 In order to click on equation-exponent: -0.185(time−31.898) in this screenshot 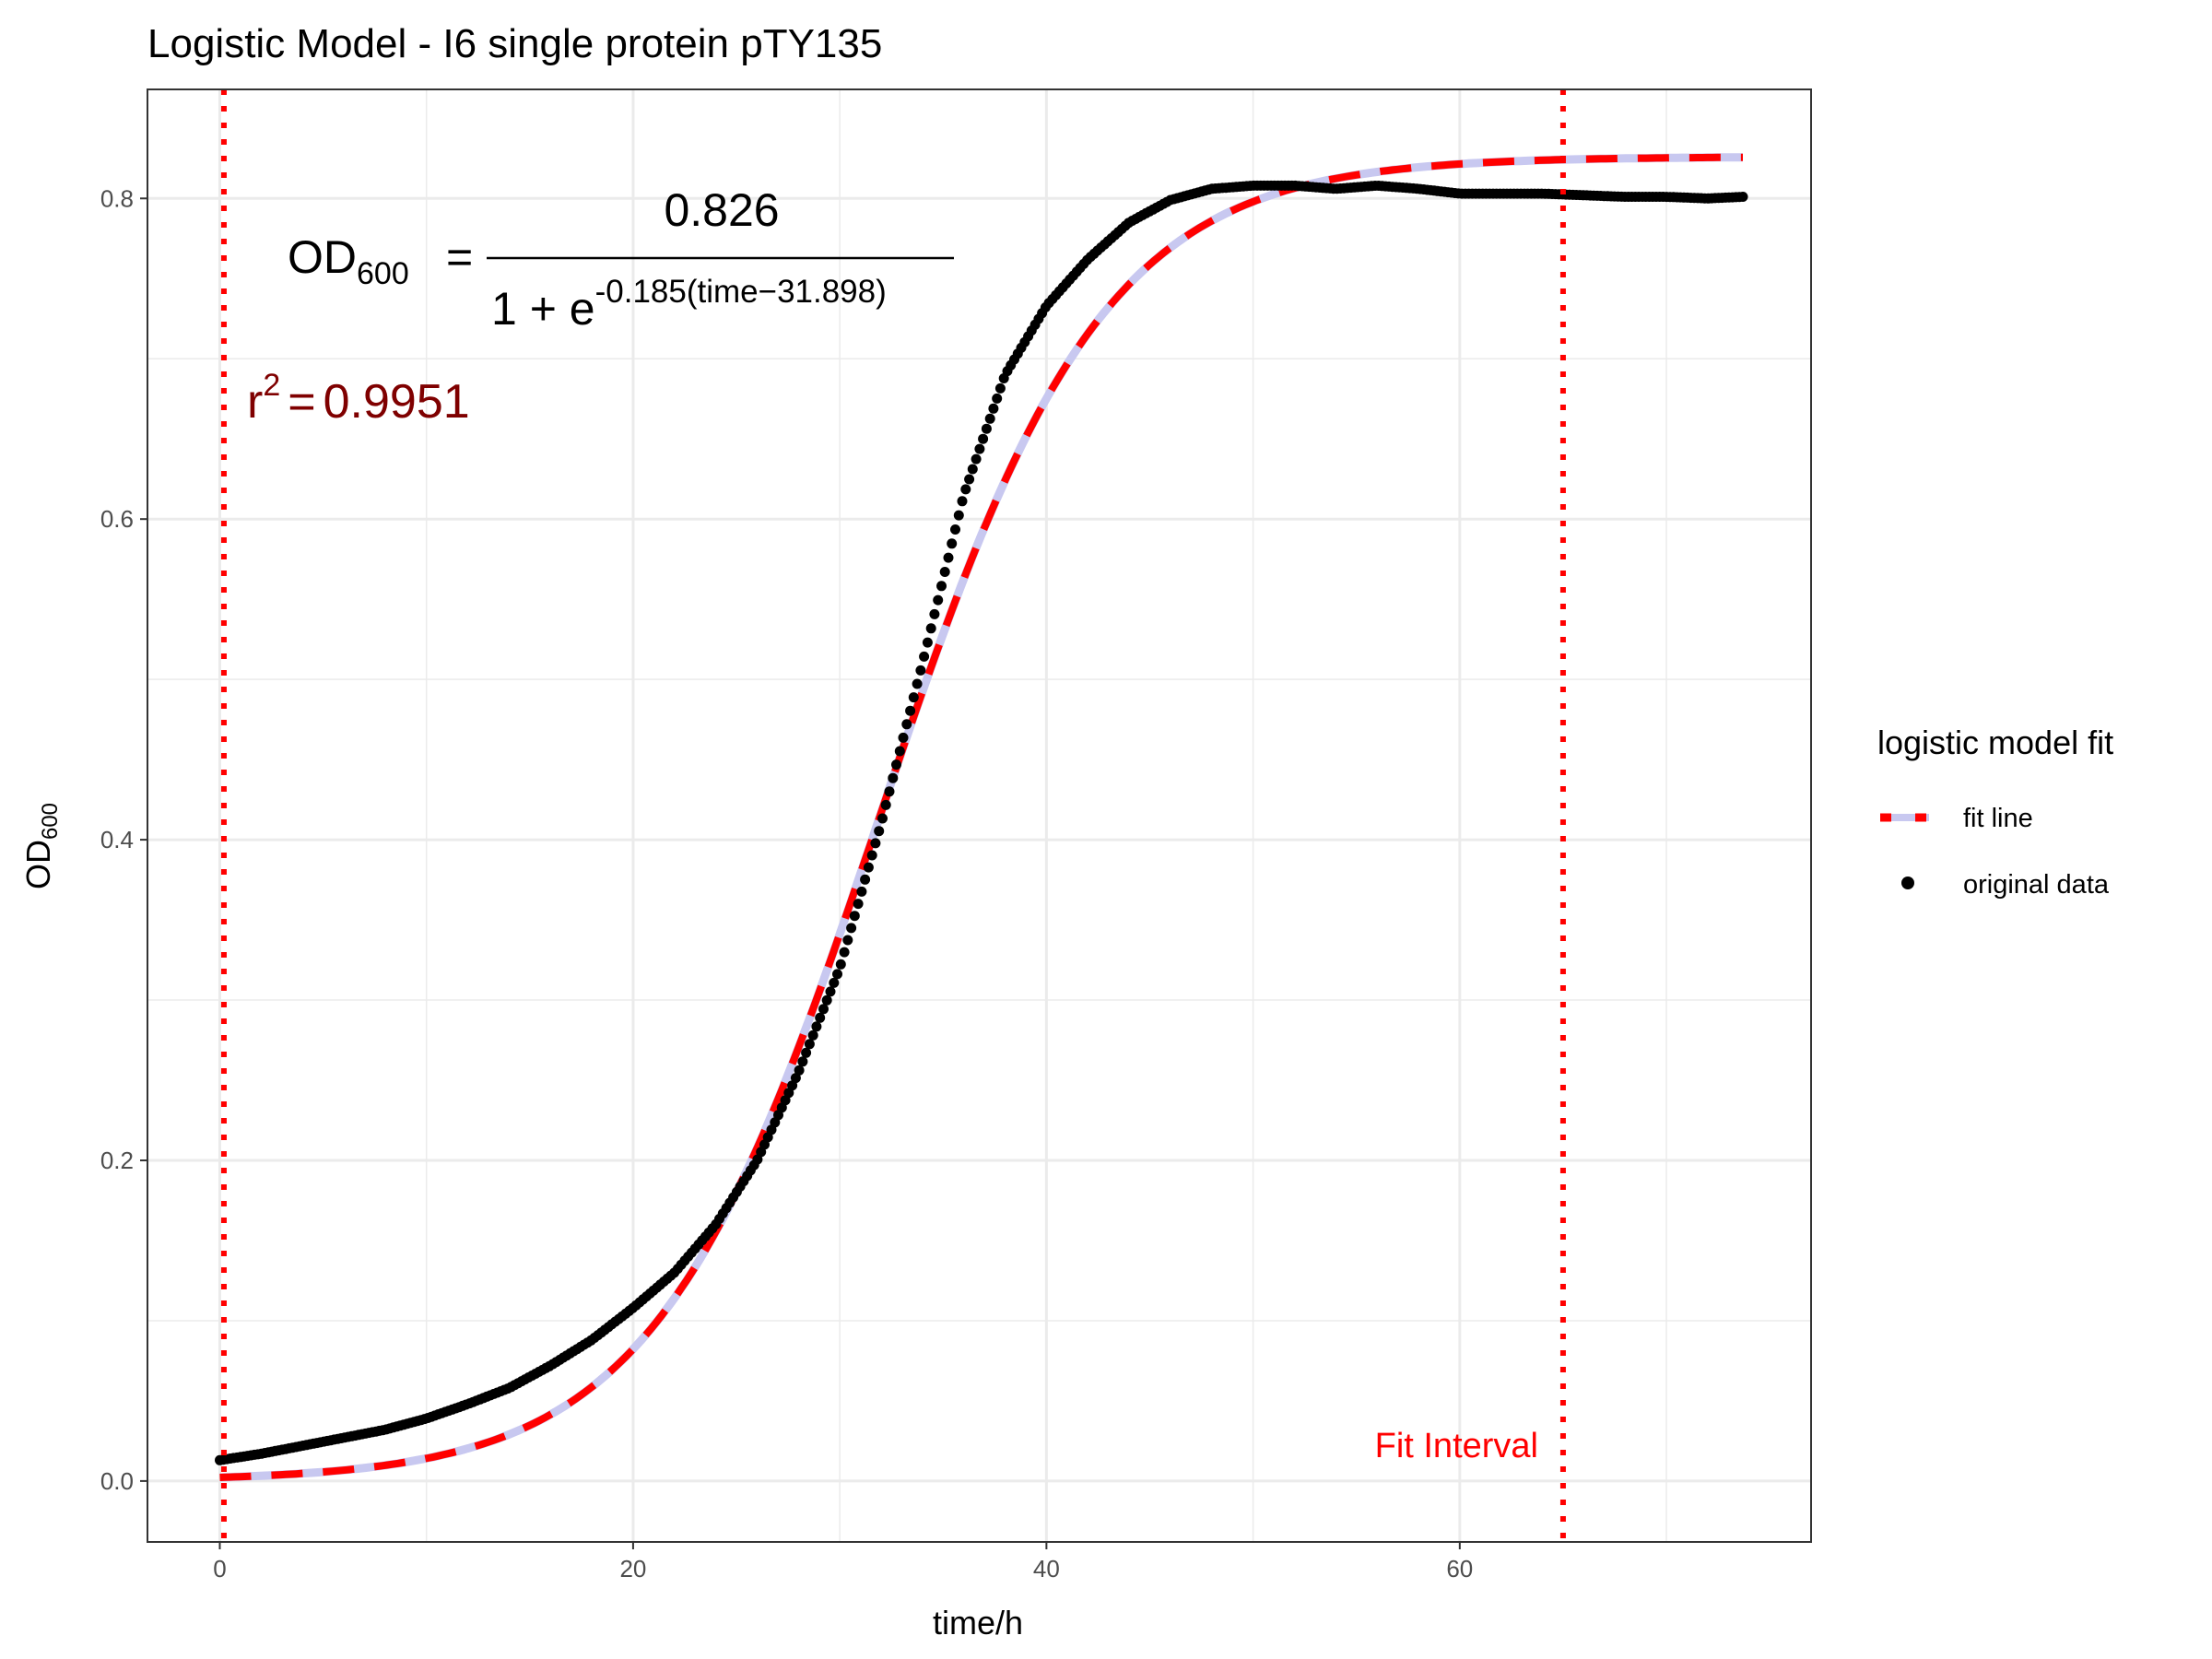, I will do `click(741, 292)`.